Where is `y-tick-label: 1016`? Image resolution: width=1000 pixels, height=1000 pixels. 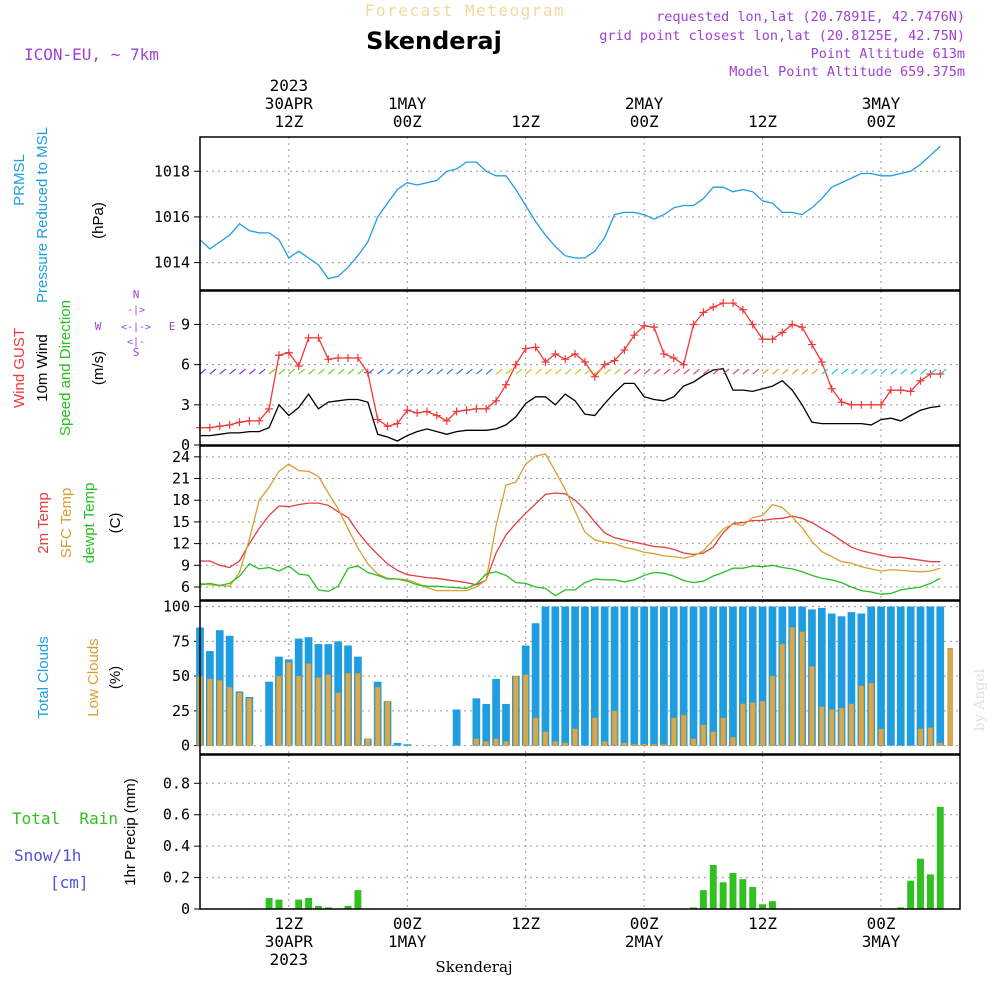 y-tick-label: 1016 is located at coordinates (172, 217).